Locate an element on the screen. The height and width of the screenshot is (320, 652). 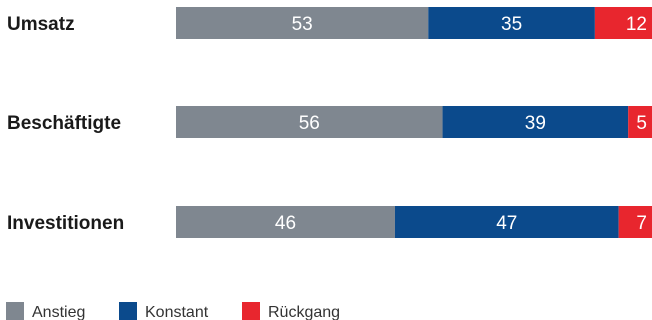
value-label-rückgang-2: 7 is located at coordinates (641, 223).